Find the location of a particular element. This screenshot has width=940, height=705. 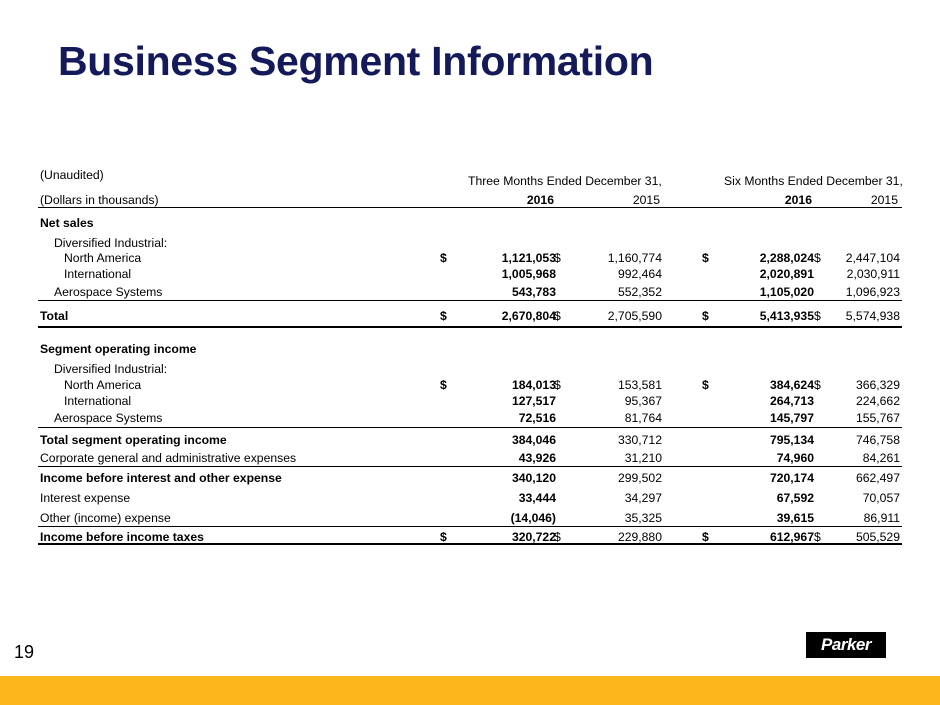

row-value: (14,046) is located at coordinates (533, 518).